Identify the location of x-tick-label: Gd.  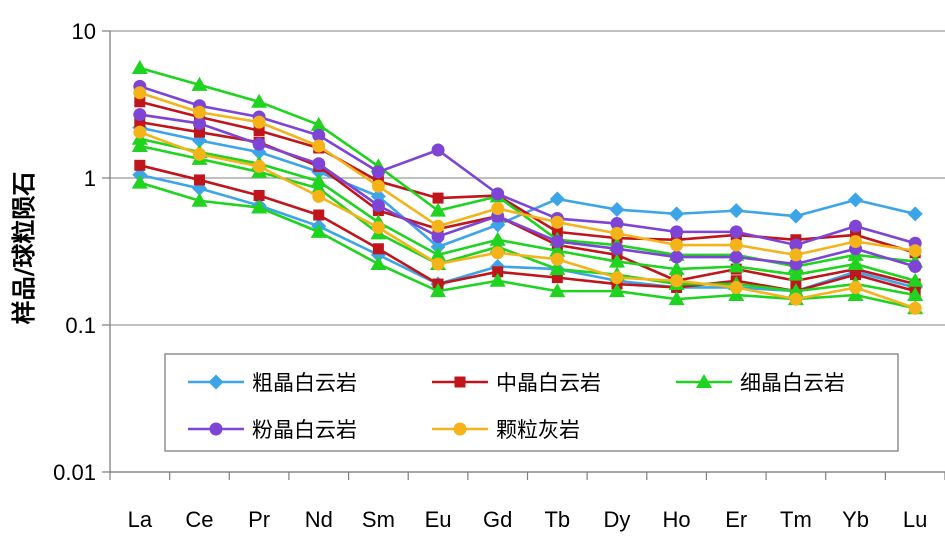
(497, 519).